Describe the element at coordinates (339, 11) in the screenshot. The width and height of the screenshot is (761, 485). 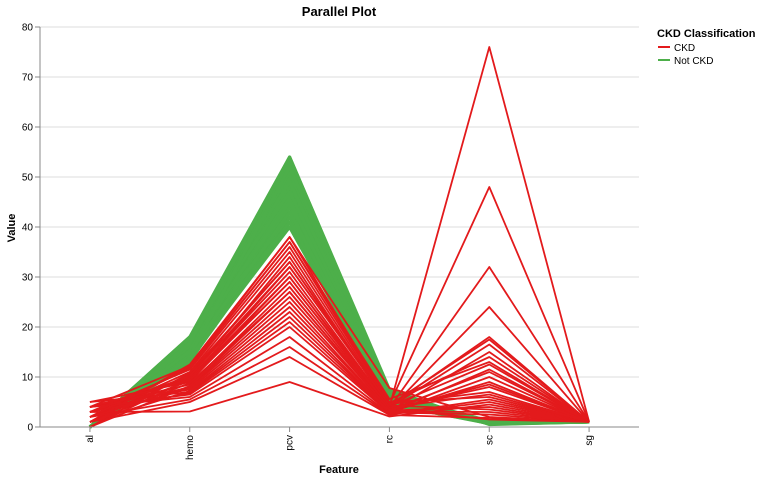
I see `chart-title: Parallel Plot` at that location.